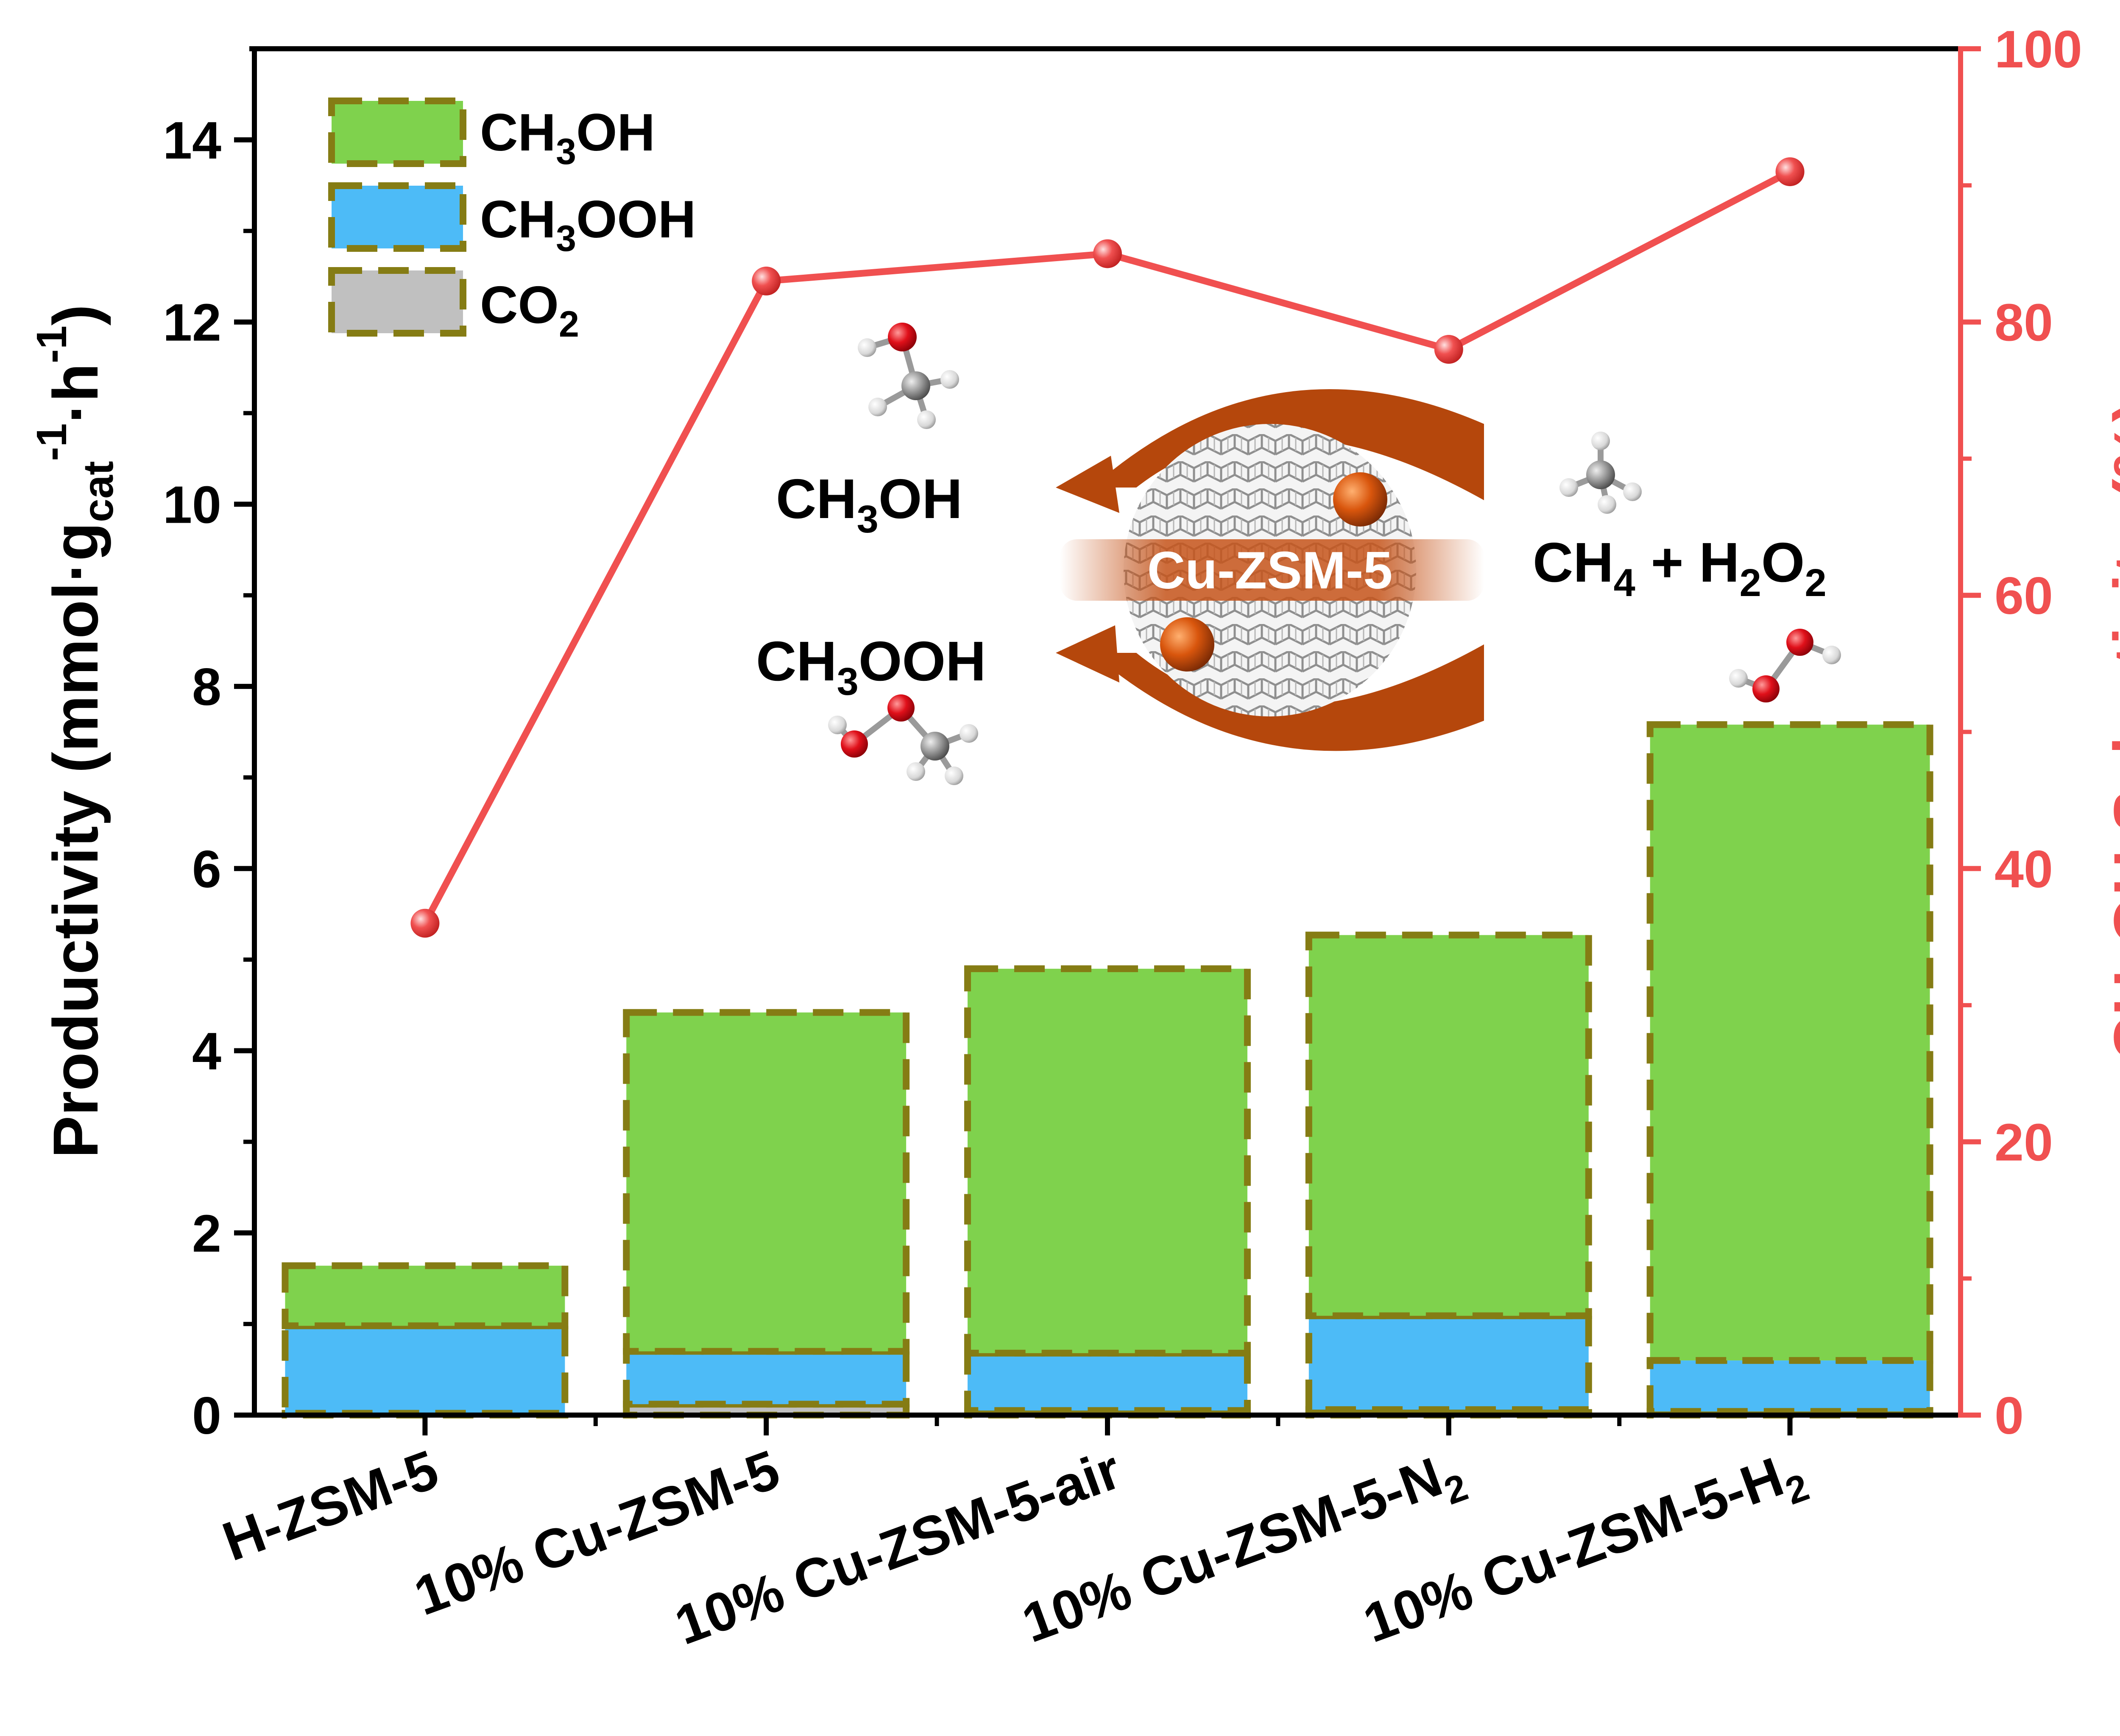 This screenshot has height=1736, width=2120. I want to click on right-tick-label: 80, so click(2023, 323).